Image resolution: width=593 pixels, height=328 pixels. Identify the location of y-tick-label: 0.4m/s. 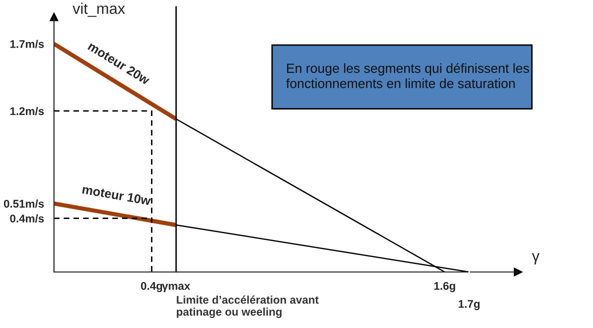
(27, 218).